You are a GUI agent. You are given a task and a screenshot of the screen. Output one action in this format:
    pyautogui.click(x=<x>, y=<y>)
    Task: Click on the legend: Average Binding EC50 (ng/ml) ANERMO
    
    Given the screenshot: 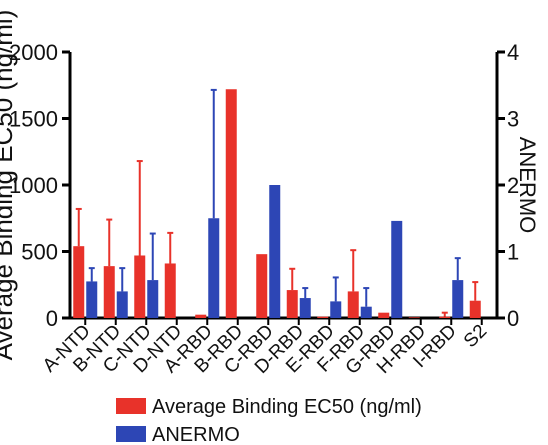 What is the action you would take?
    pyautogui.click(x=269, y=420)
    